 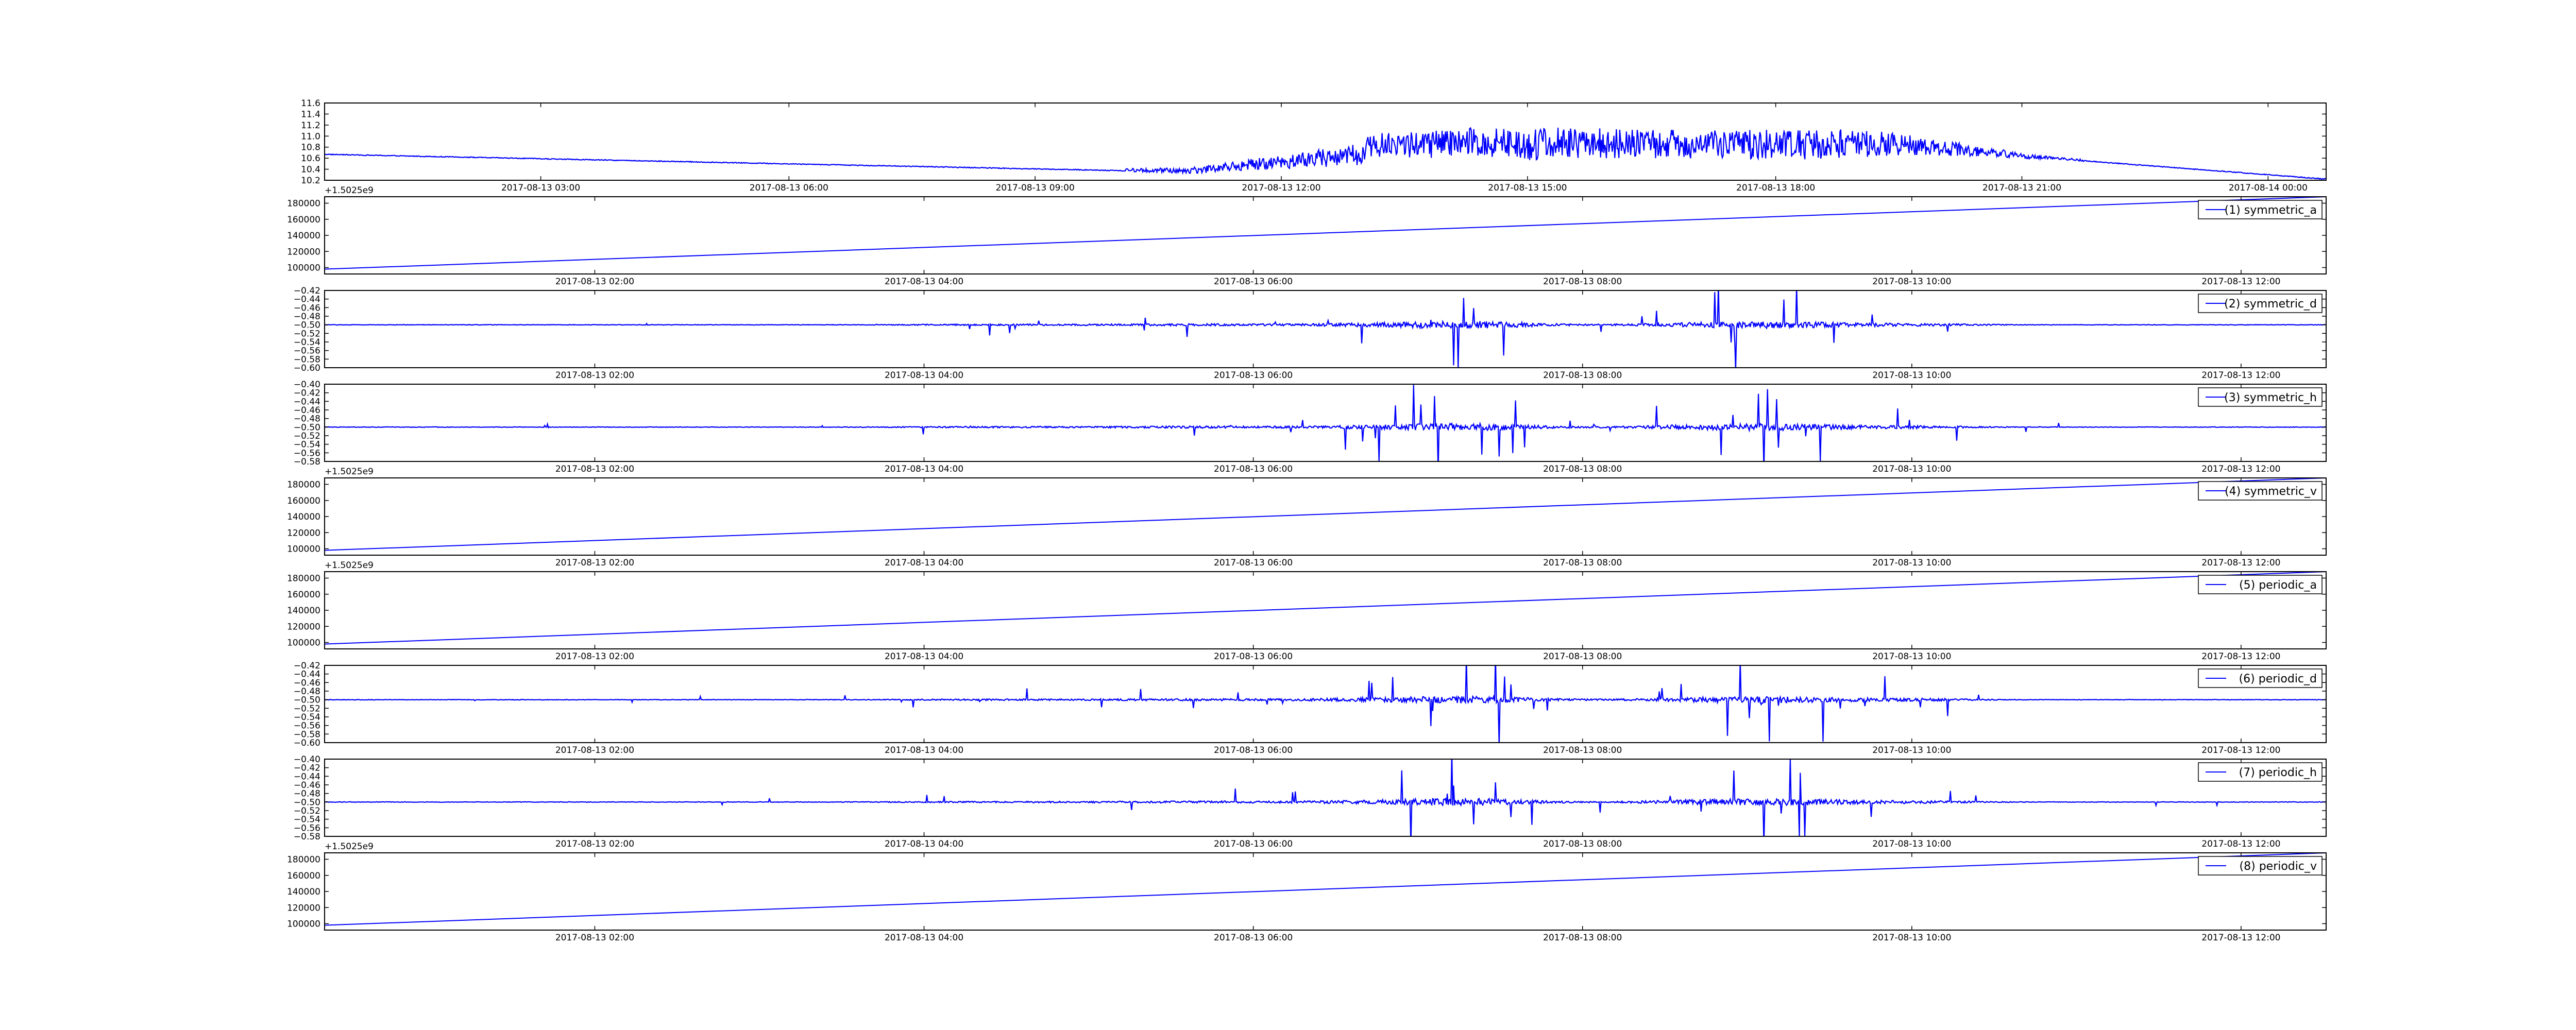 What do you see at coordinates (310, 103) in the screenshot?
I see `y-tick-label: 11.6` at bounding box center [310, 103].